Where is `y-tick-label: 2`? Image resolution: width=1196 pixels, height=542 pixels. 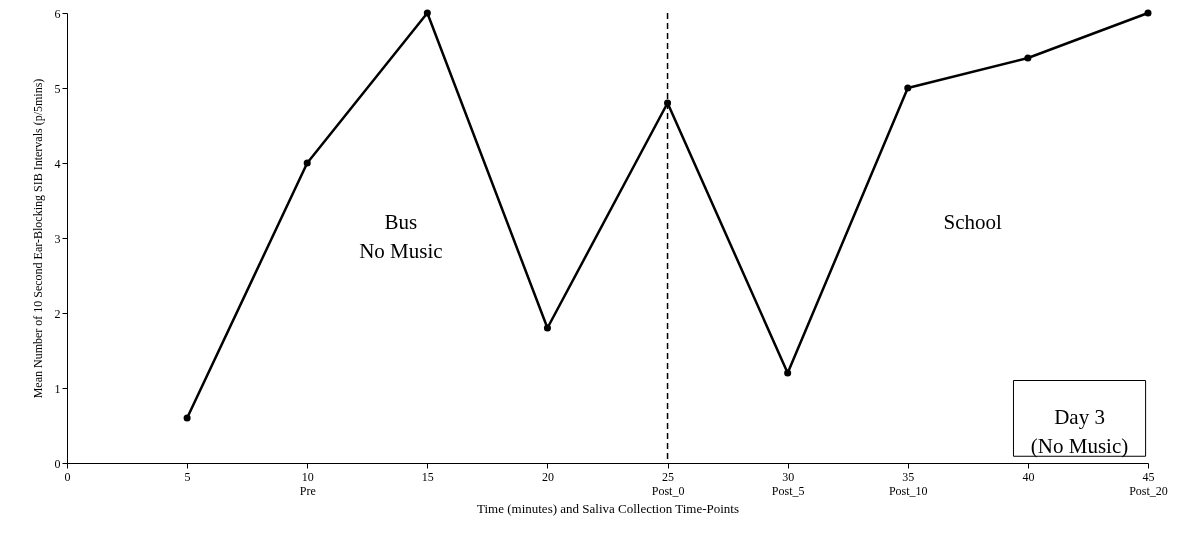
y-tick-label: 2 is located at coordinates (57, 313).